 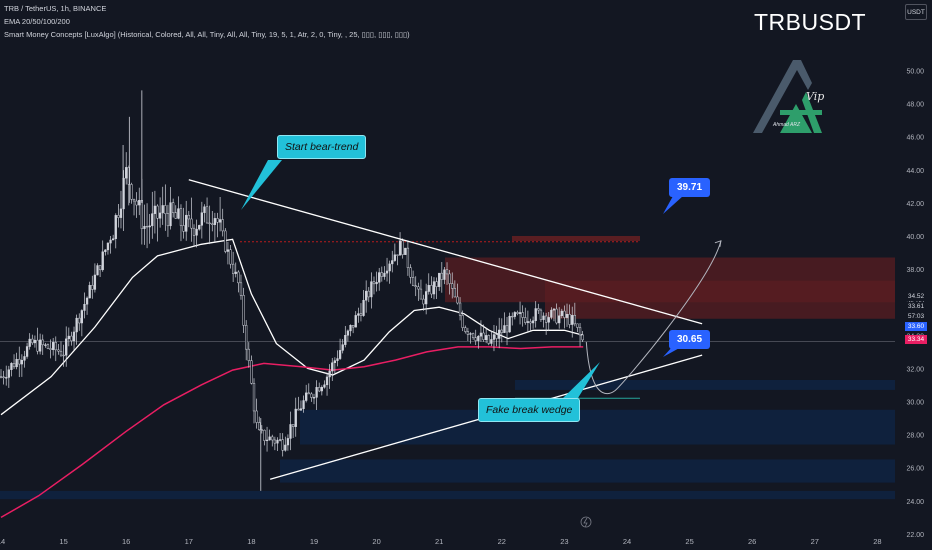 I want to click on ticker-title: TRBUSDT, so click(x=810, y=22).